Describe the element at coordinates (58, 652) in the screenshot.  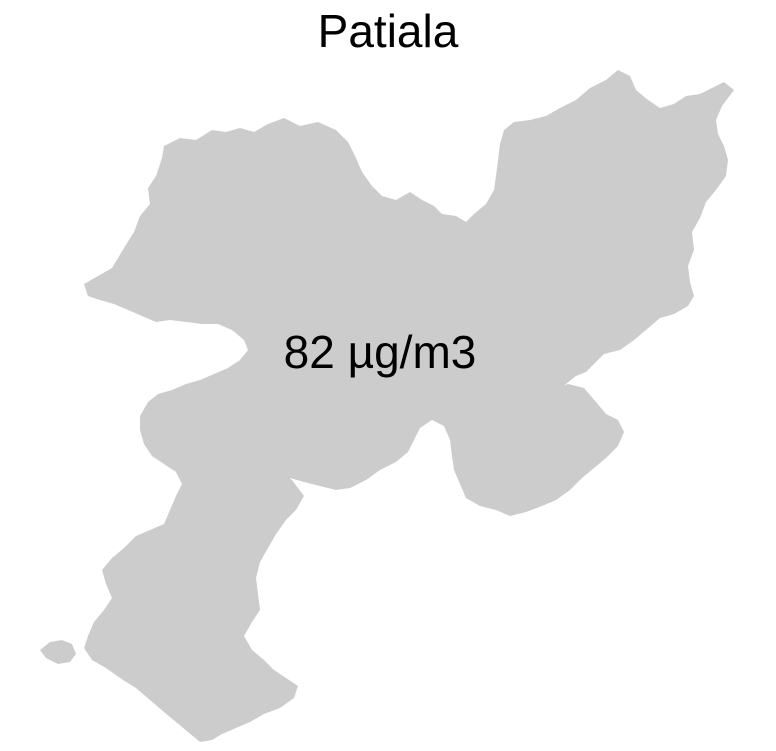
I see `district-islet` at that location.